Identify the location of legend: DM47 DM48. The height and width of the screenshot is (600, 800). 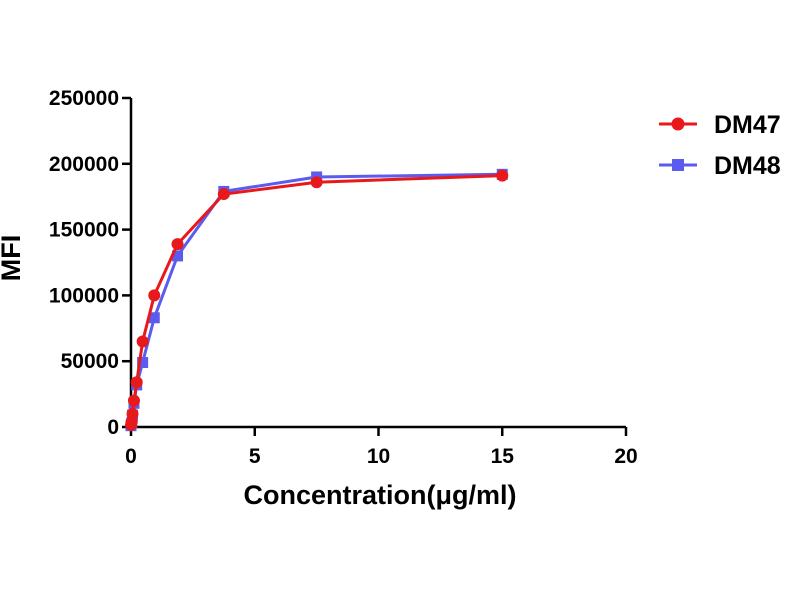
(720, 145).